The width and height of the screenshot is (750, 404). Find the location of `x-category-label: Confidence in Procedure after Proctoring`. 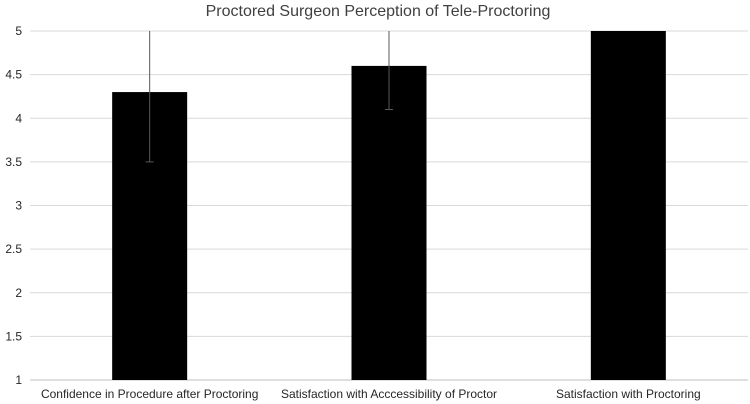

x-category-label: Confidence in Procedure after Proctoring is located at coordinates (149, 394).